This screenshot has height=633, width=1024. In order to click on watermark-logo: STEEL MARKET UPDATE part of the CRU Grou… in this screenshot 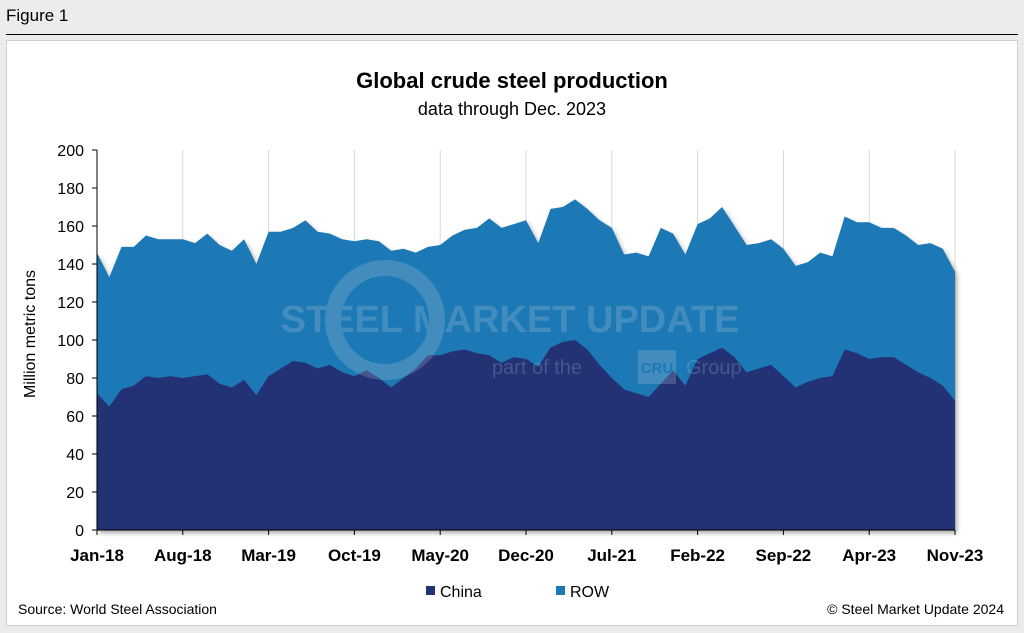, I will do `click(511, 322)`.